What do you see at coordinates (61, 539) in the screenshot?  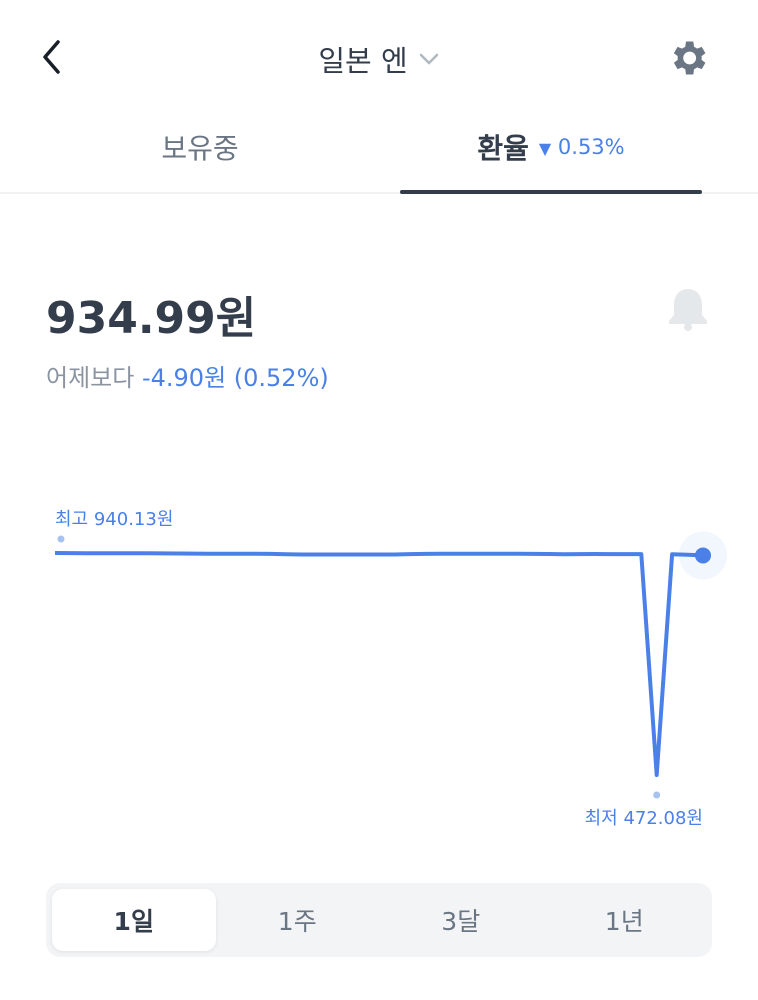 I see `high-marker` at bounding box center [61, 539].